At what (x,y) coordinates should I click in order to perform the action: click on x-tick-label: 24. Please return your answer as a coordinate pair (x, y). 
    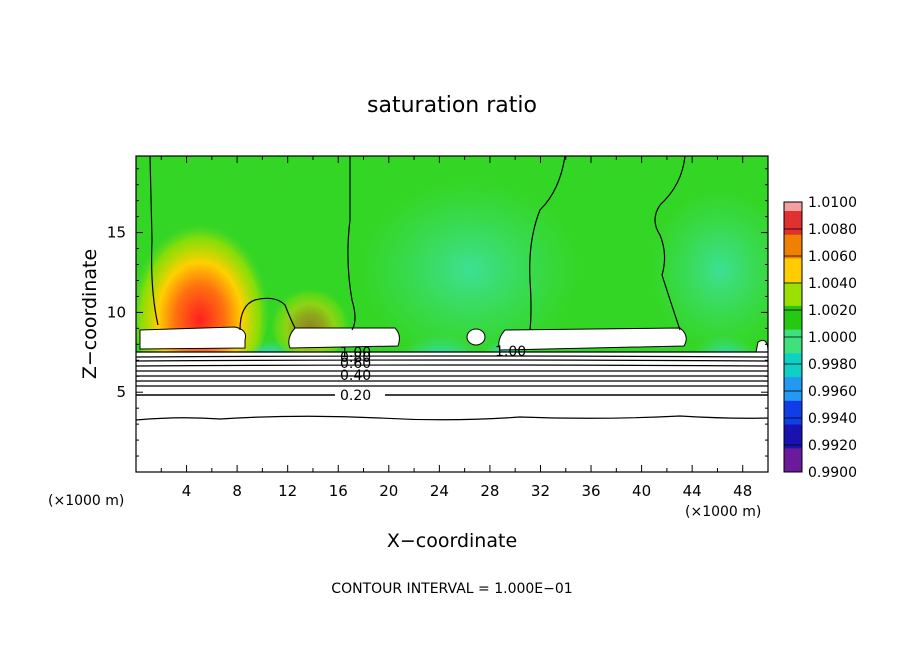
    Looking at the image, I should click on (439, 491).